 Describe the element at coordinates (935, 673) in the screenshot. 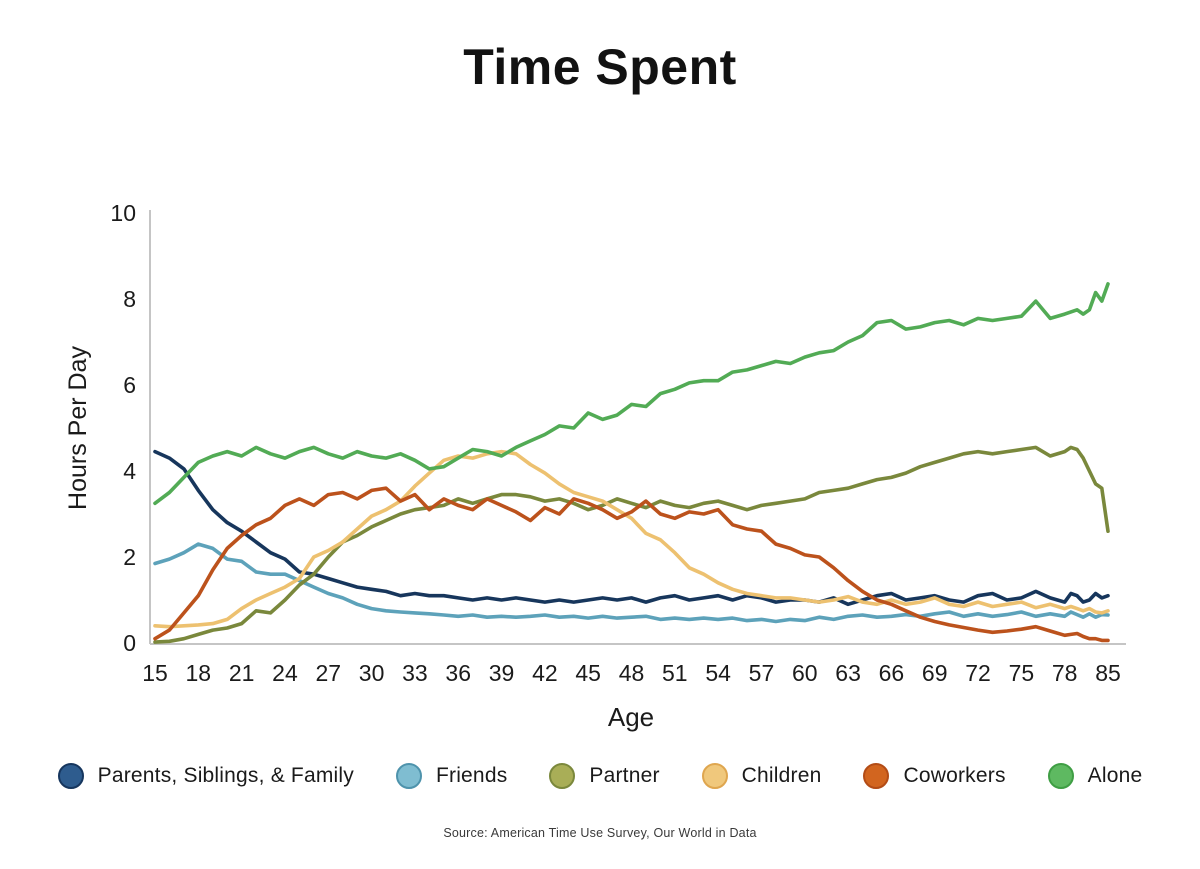

I see `x-tick-label: 69` at that location.